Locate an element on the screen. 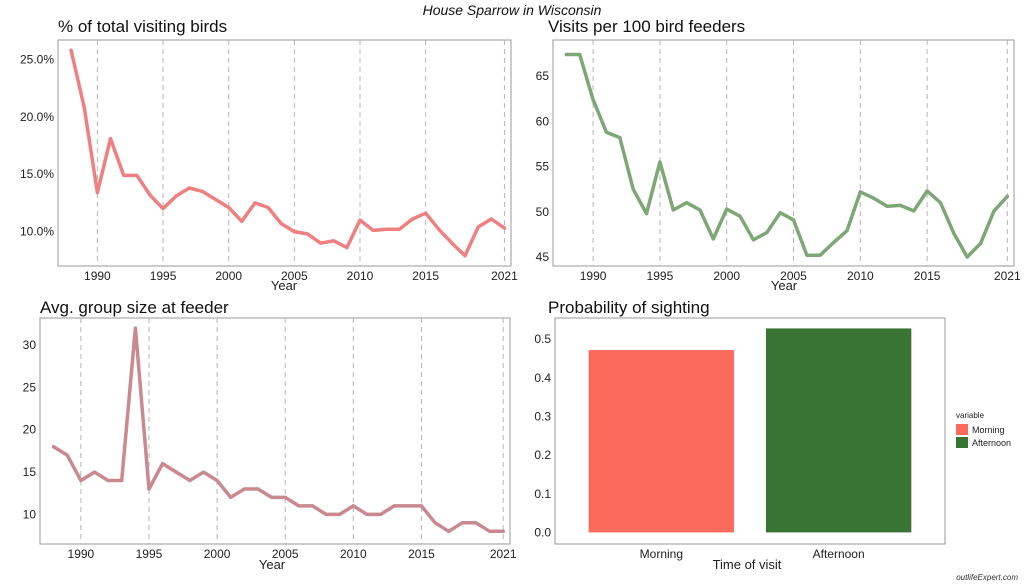  y-tick-label: 15 is located at coordinates (30, 472).